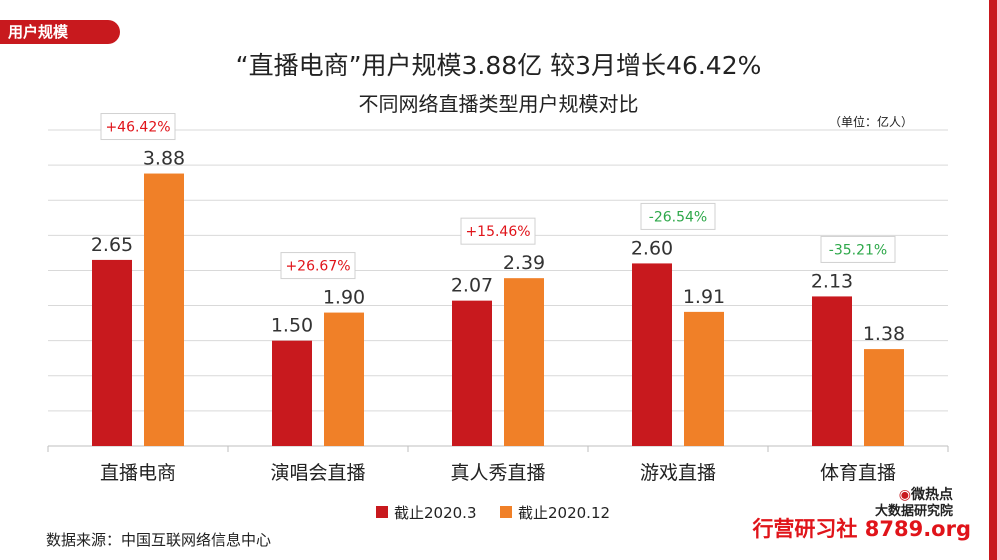 The width and height of the screenshot is (997, 560). Describe the element at coordinates (913, 511) in the screenshot. I see `watermark-institute: 大数据研究院` at that location.